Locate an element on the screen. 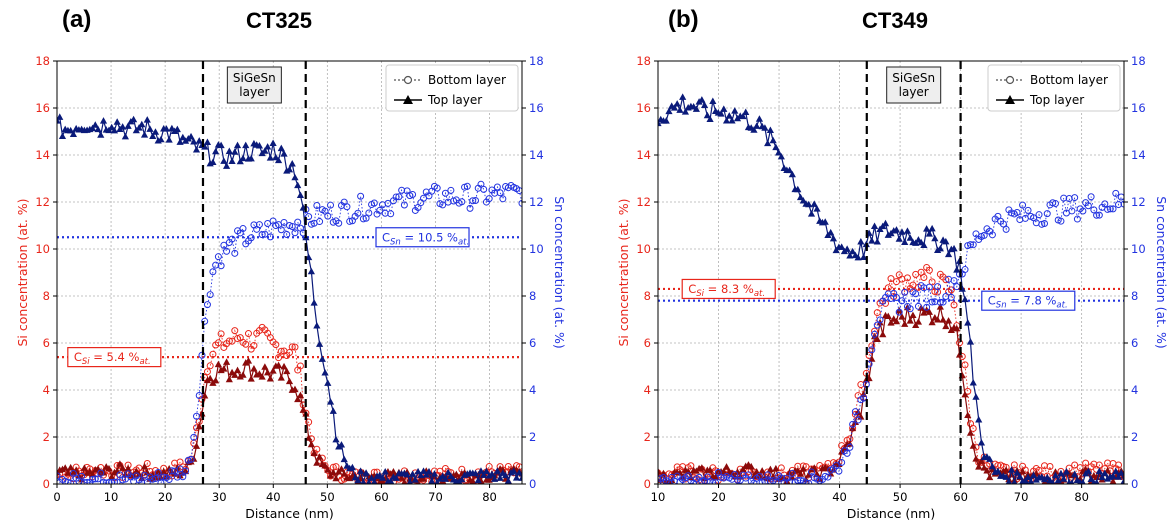 The image size is (1172, 525). y-tick-label-right: 8 is located at coordinates (532, 296).